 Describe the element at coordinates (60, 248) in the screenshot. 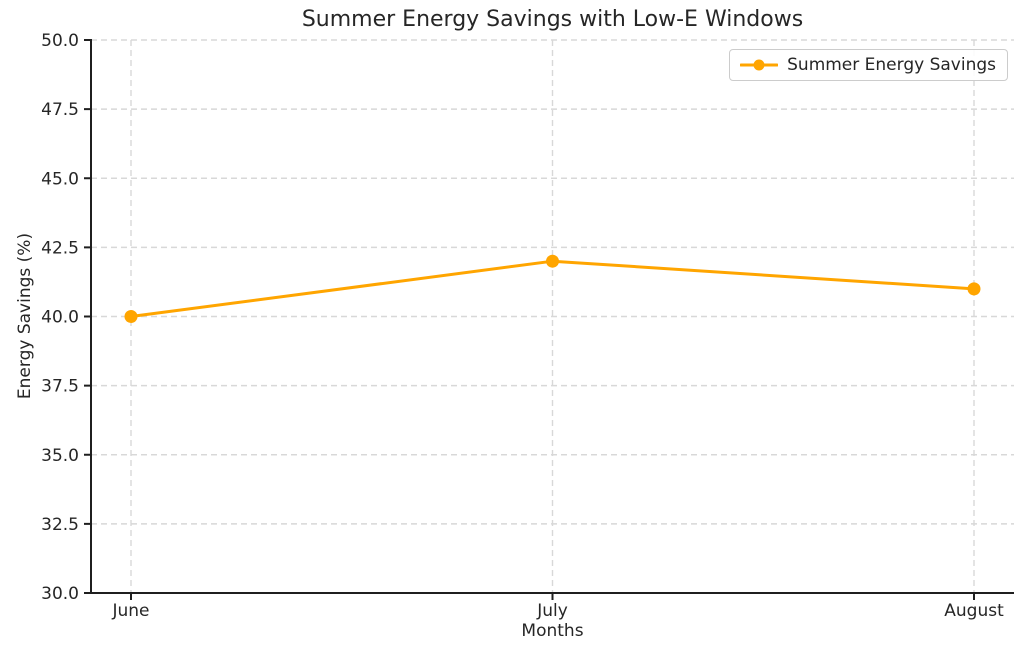

I see `y-tick-label: 42.5` at that location.